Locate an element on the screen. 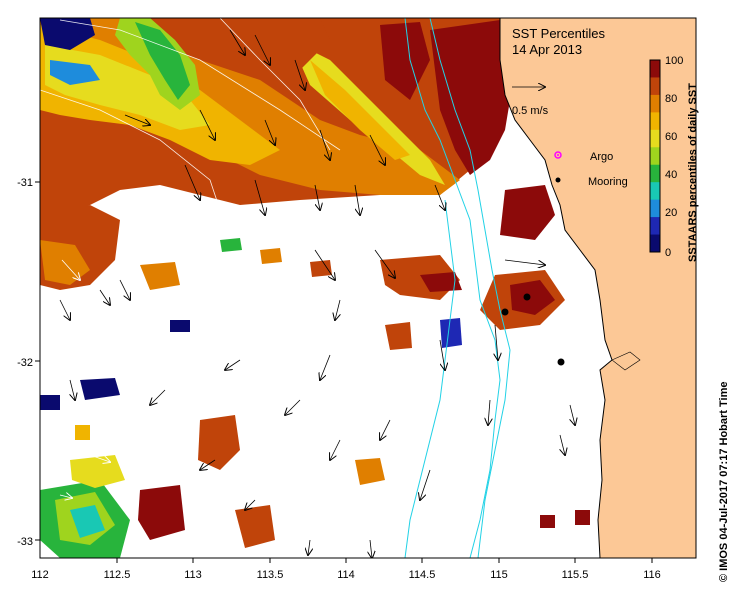  colorbar-label: SSTAARS percentiles of daily SST is located at coordinates (693, 172).